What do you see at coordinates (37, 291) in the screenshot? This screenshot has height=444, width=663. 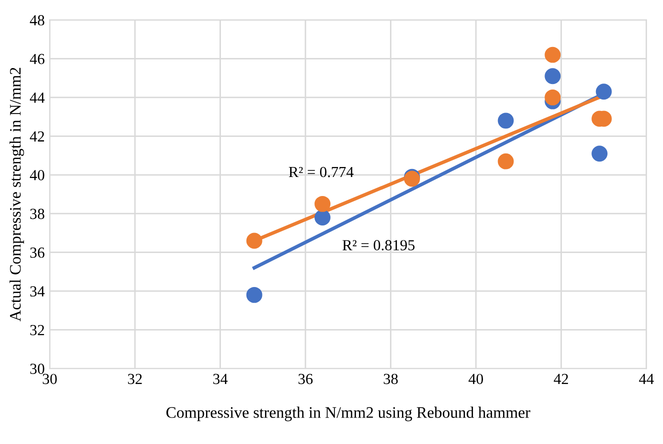 I see `y-tick-label: 34` at bounding box center [37, 291].